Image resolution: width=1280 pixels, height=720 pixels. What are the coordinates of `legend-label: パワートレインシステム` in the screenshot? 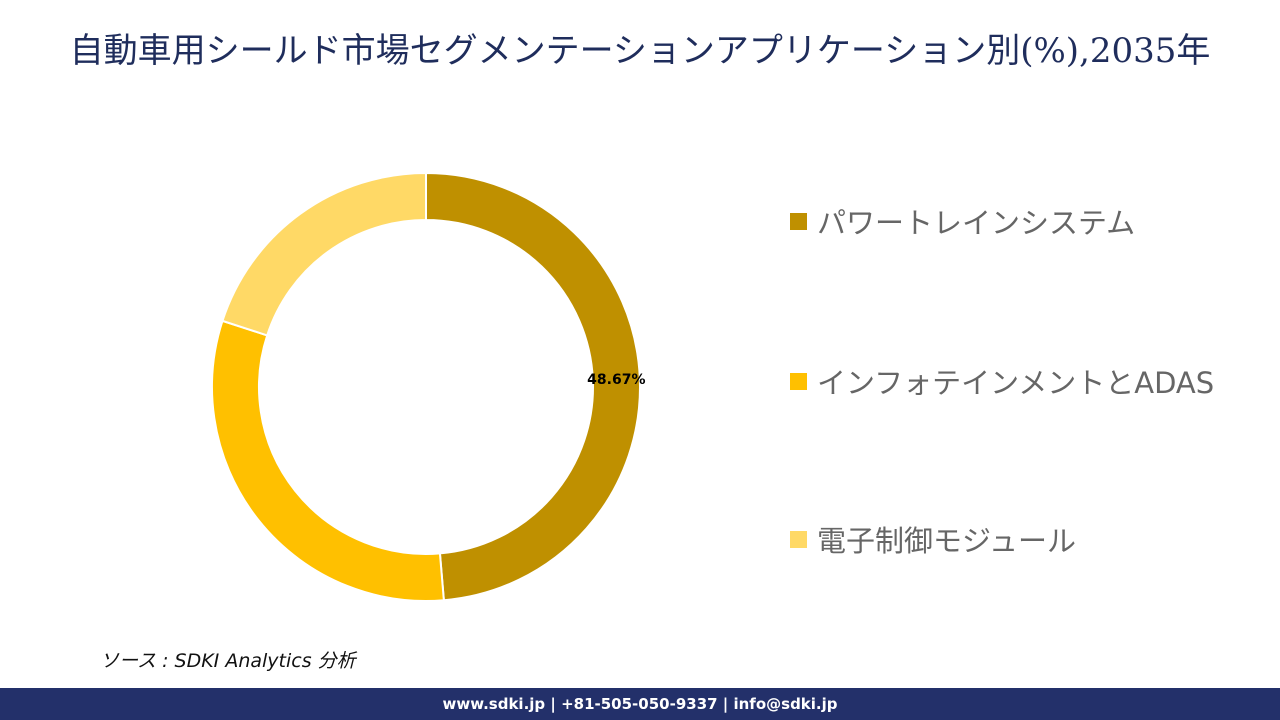 It's located at (976, 223).